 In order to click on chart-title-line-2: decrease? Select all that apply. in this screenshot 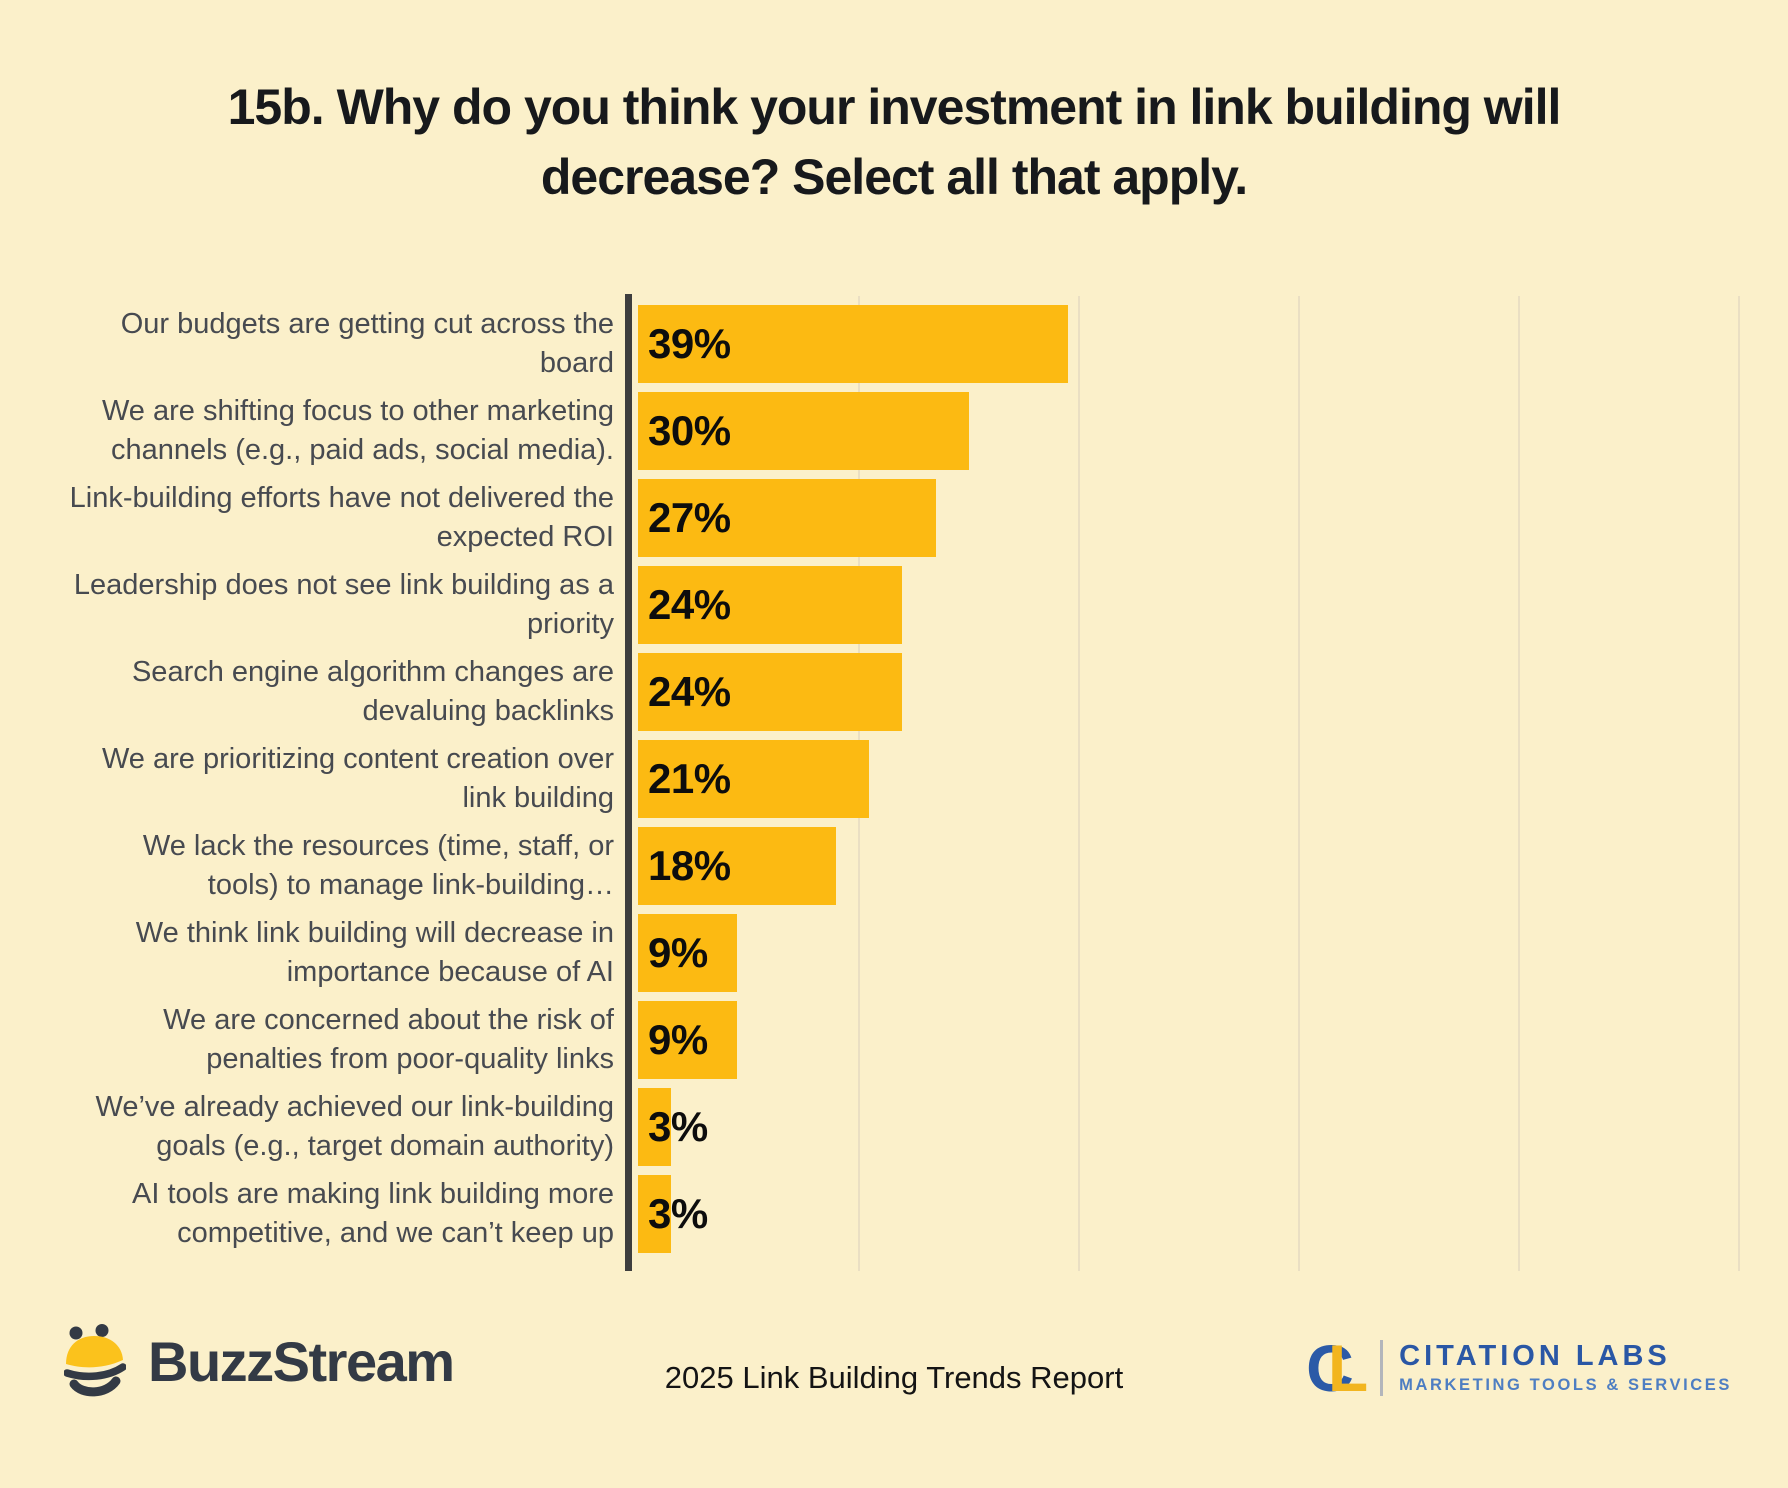, I will do `click(894, 177)`.